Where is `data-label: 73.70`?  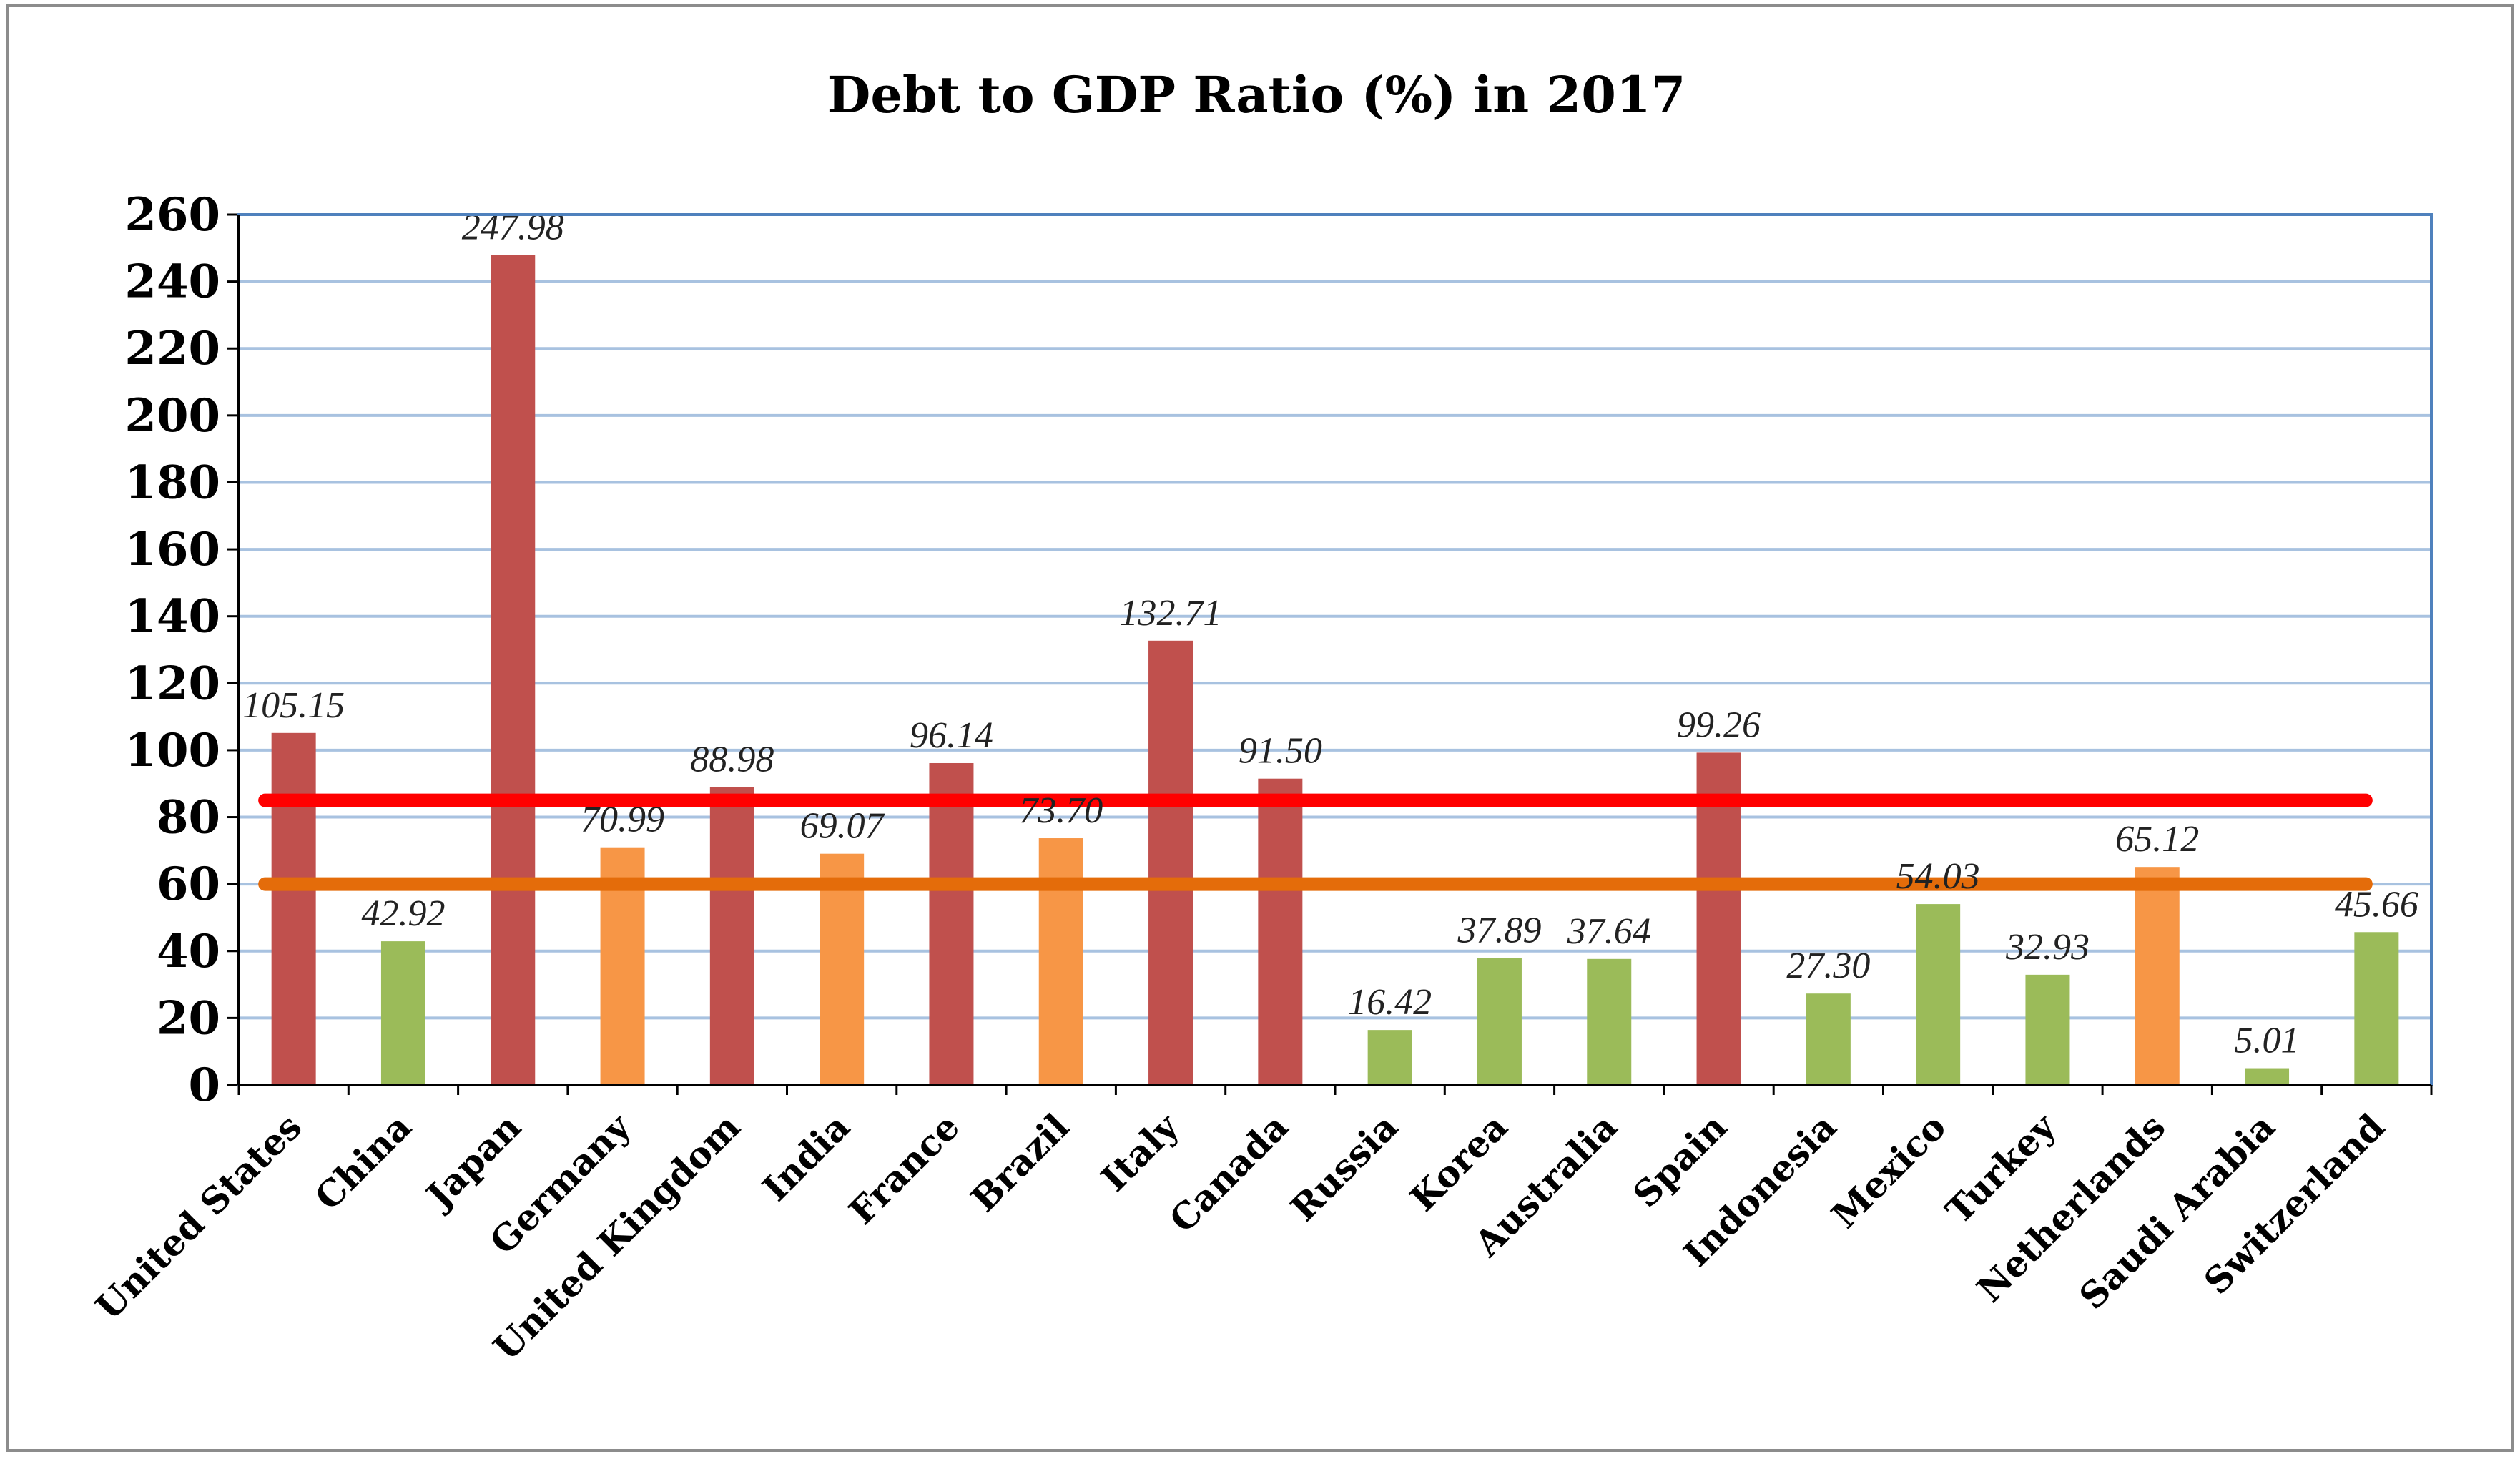
data-label: 73.70 is located at coordinates (1061, 810).